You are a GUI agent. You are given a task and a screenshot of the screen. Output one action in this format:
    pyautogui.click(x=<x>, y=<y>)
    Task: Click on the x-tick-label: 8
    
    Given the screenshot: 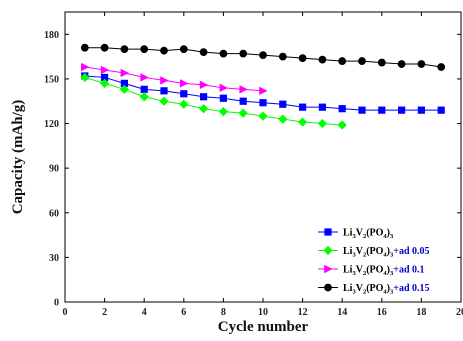 What is the action you would take?
    pyautogui.click(x=223, y=312)
    